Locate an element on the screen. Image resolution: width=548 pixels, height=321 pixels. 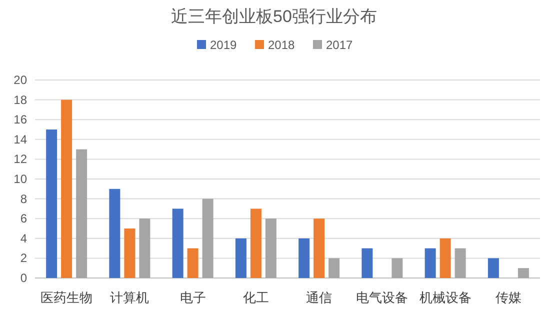
y-tick-label: 12 is located at coordinates (21, 159).